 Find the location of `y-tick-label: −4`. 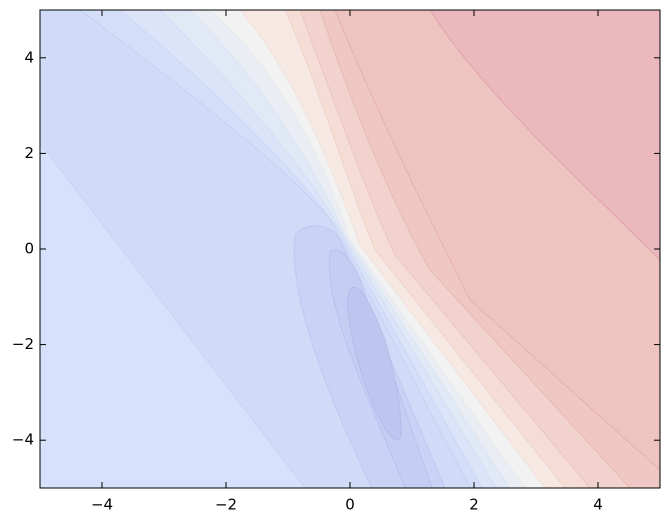

y-tick-label: −4 is located at coordinates (23, 440).